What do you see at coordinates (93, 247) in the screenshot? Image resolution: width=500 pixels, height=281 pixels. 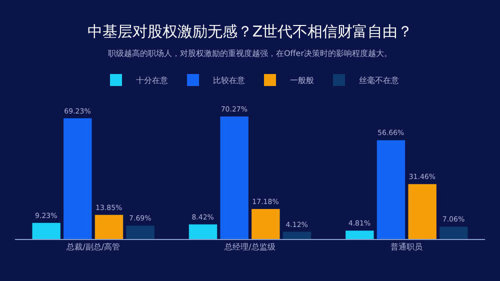 I see `x-tick-label: 总裁/副总/高管` at bounding box center [93, 247].